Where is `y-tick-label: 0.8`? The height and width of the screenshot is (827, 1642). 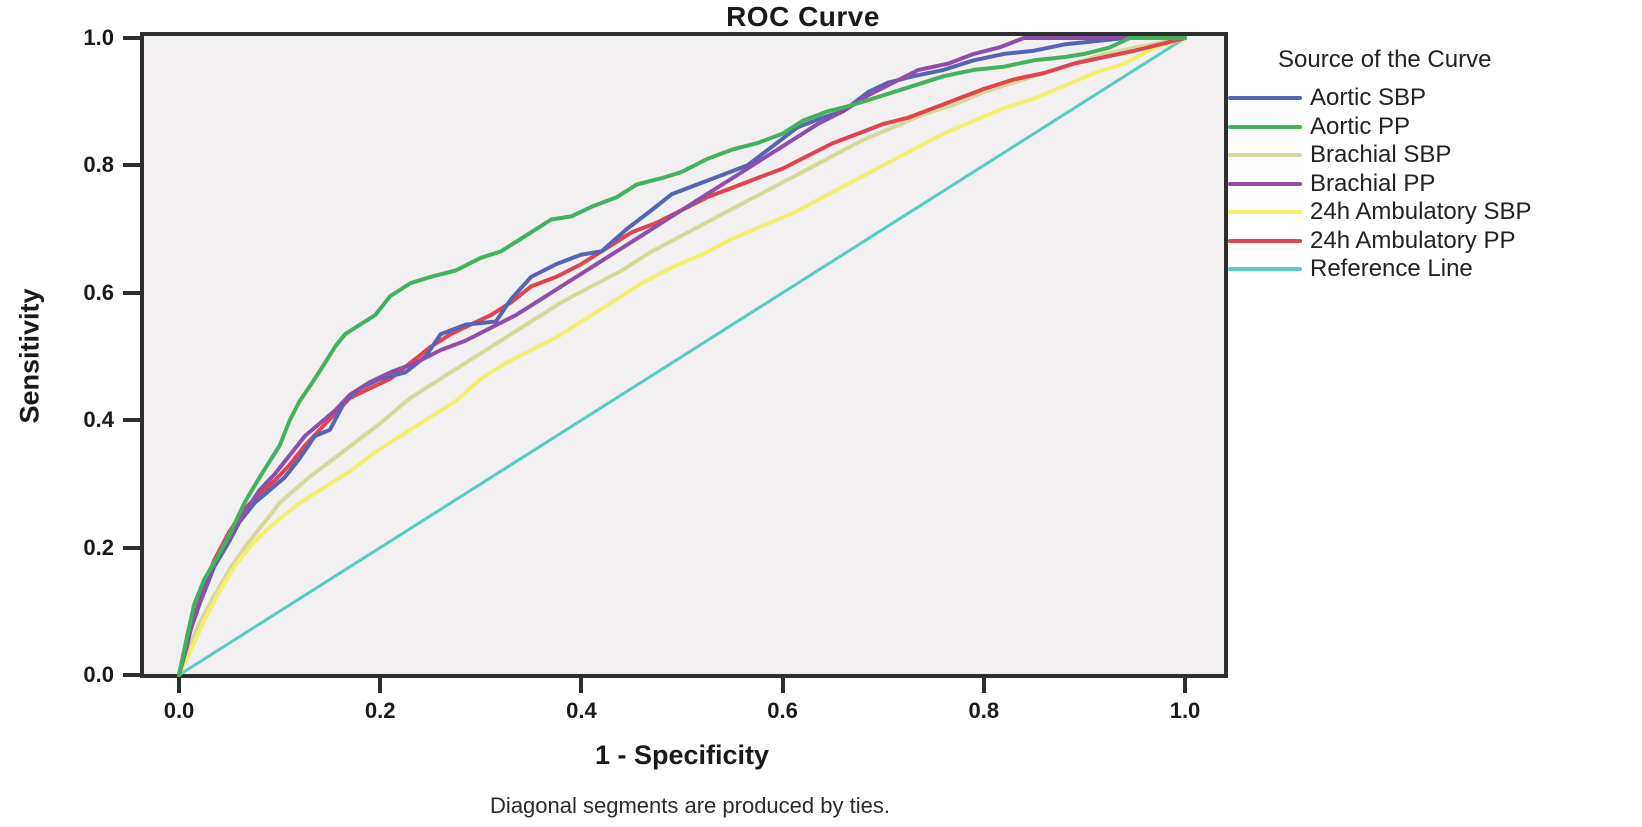
y-tick-label: 0.8 is located at coordinates (98, 165).